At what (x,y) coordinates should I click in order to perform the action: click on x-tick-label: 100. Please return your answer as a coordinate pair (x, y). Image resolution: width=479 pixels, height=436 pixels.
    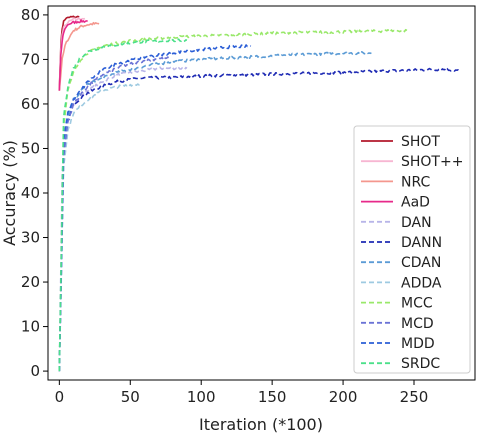
    Looking at the image, I should click on (201, 397).